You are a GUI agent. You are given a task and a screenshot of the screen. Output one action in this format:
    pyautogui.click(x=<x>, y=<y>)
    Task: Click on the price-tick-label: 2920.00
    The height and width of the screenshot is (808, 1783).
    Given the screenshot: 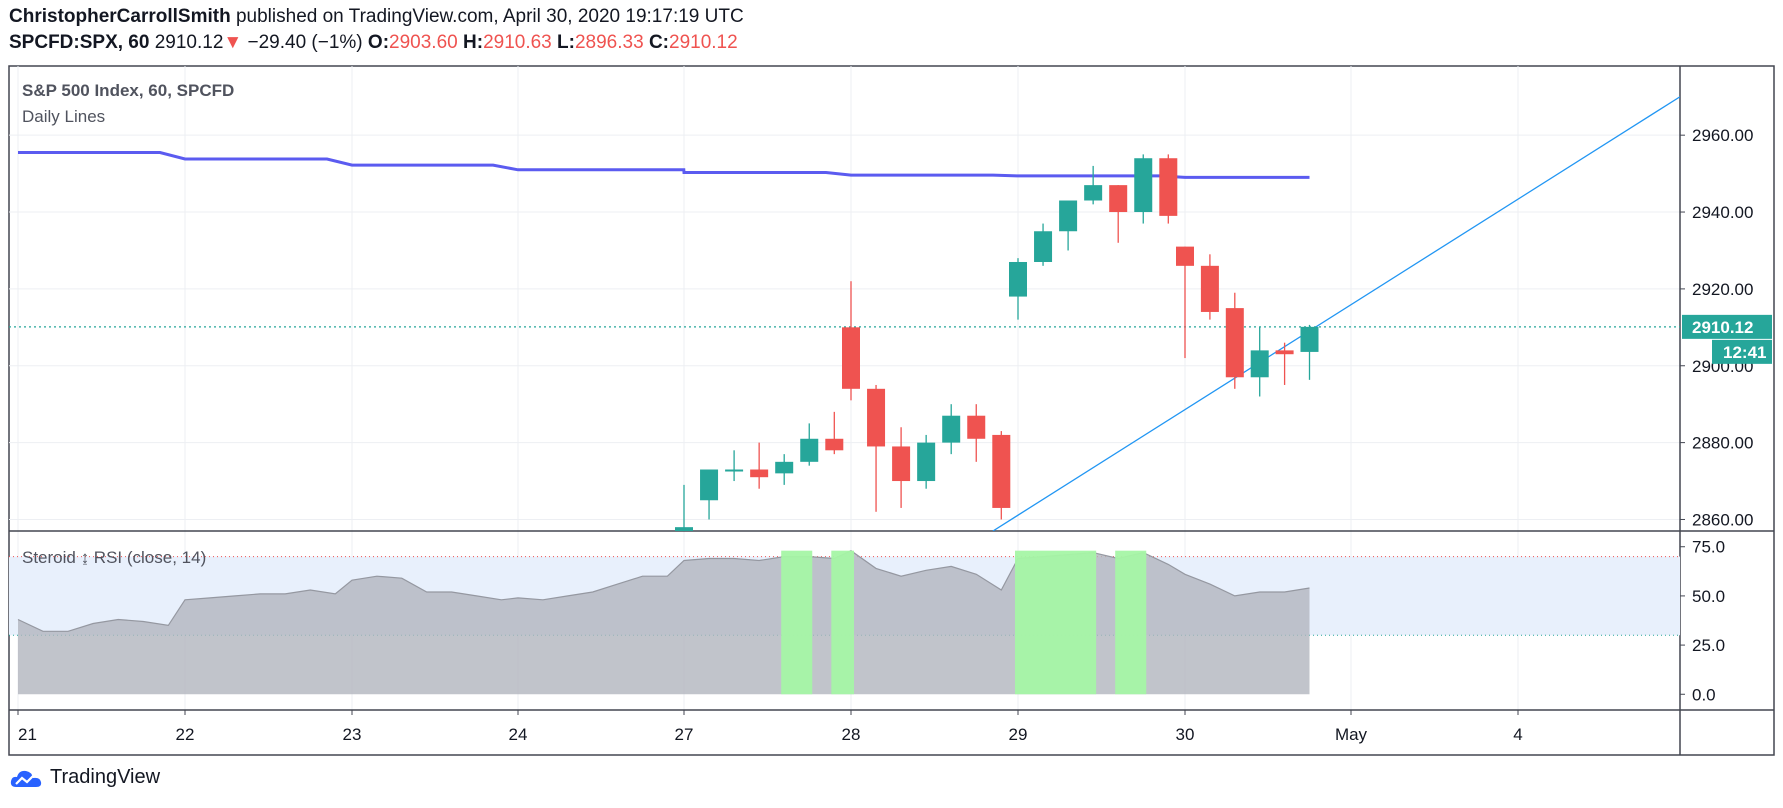 What is the action you would take?
    pyautogui.click(x=1722, y=289)
    